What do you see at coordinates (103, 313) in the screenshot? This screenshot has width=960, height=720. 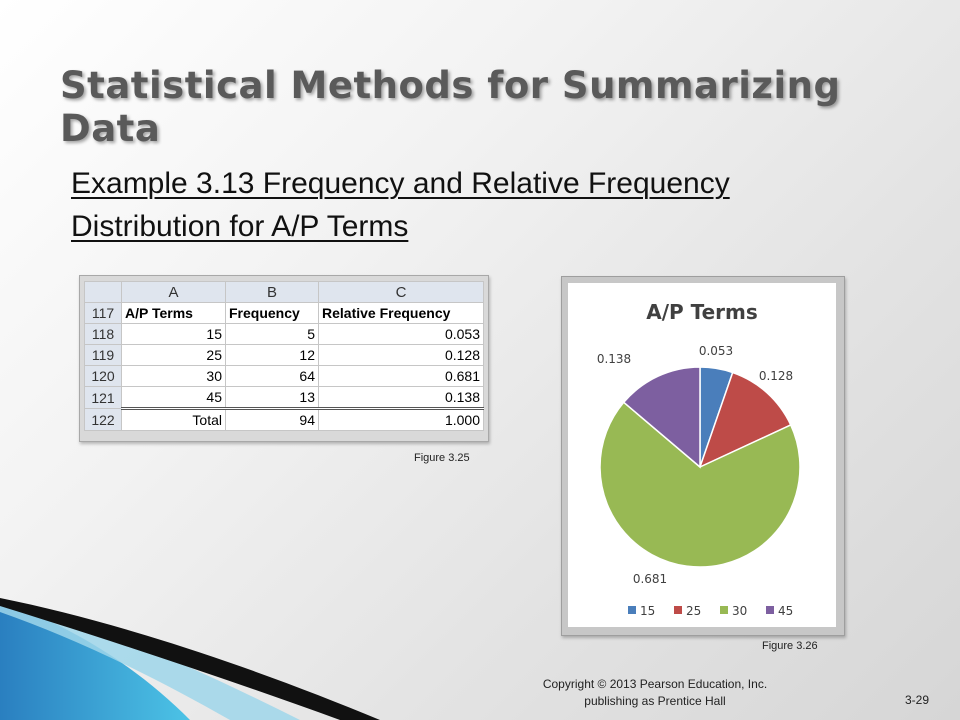 I see `row-number: 117` at bounding box center [103, 313].